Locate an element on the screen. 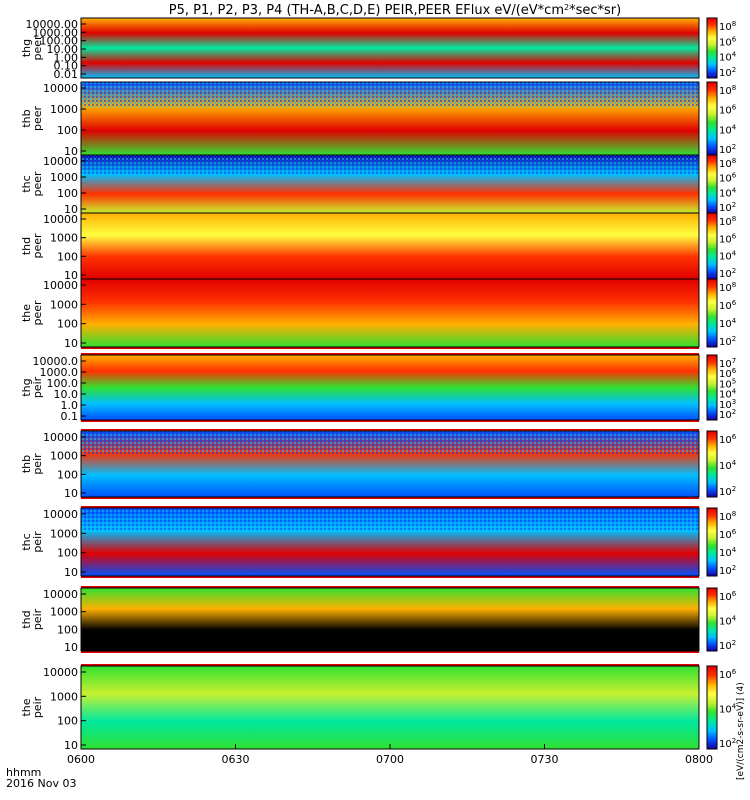  y-tick-label: 10000.0 is located at coordinates (56, 361).